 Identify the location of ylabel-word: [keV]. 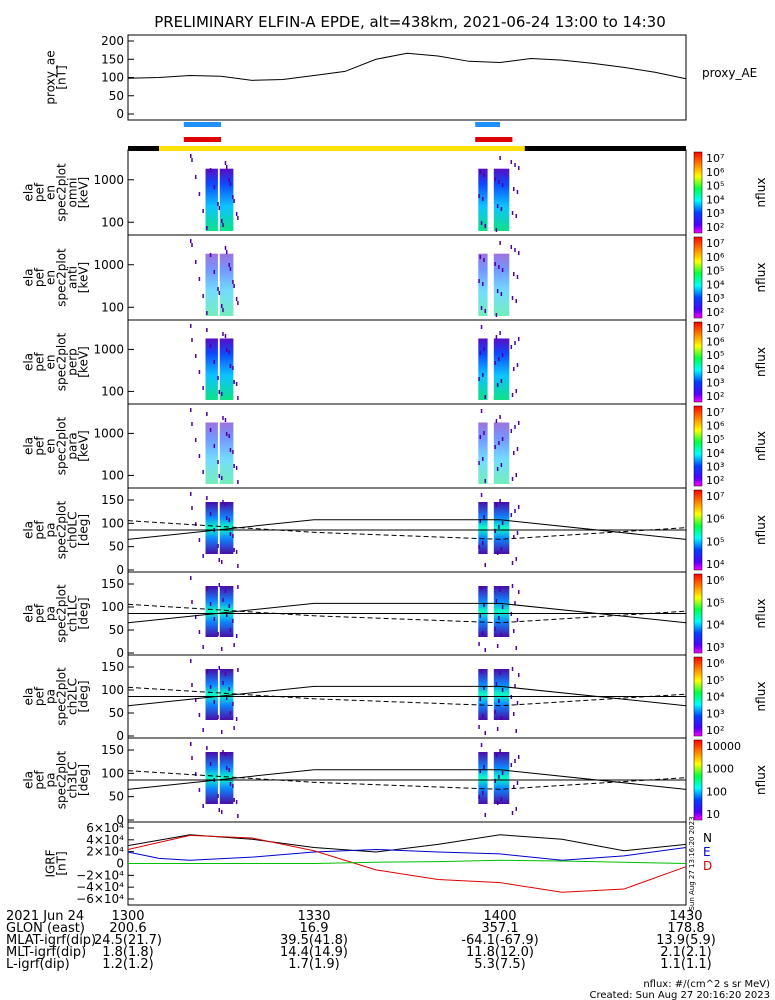
(84, 445).